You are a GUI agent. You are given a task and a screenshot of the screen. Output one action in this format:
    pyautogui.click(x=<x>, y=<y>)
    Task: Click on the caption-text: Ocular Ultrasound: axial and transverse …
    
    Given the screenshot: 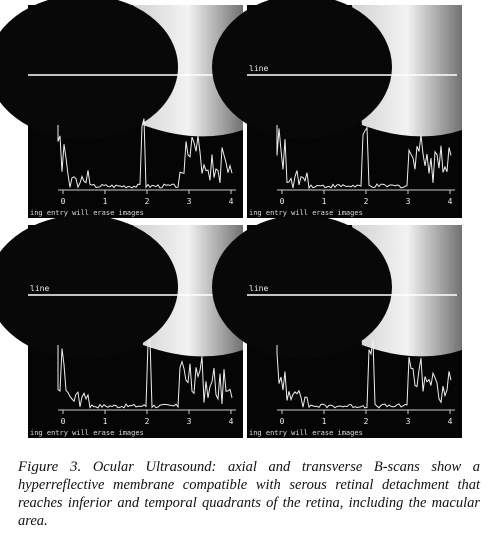 What is the action you would take?
    pyautogui.click(x=249, y=494)
    